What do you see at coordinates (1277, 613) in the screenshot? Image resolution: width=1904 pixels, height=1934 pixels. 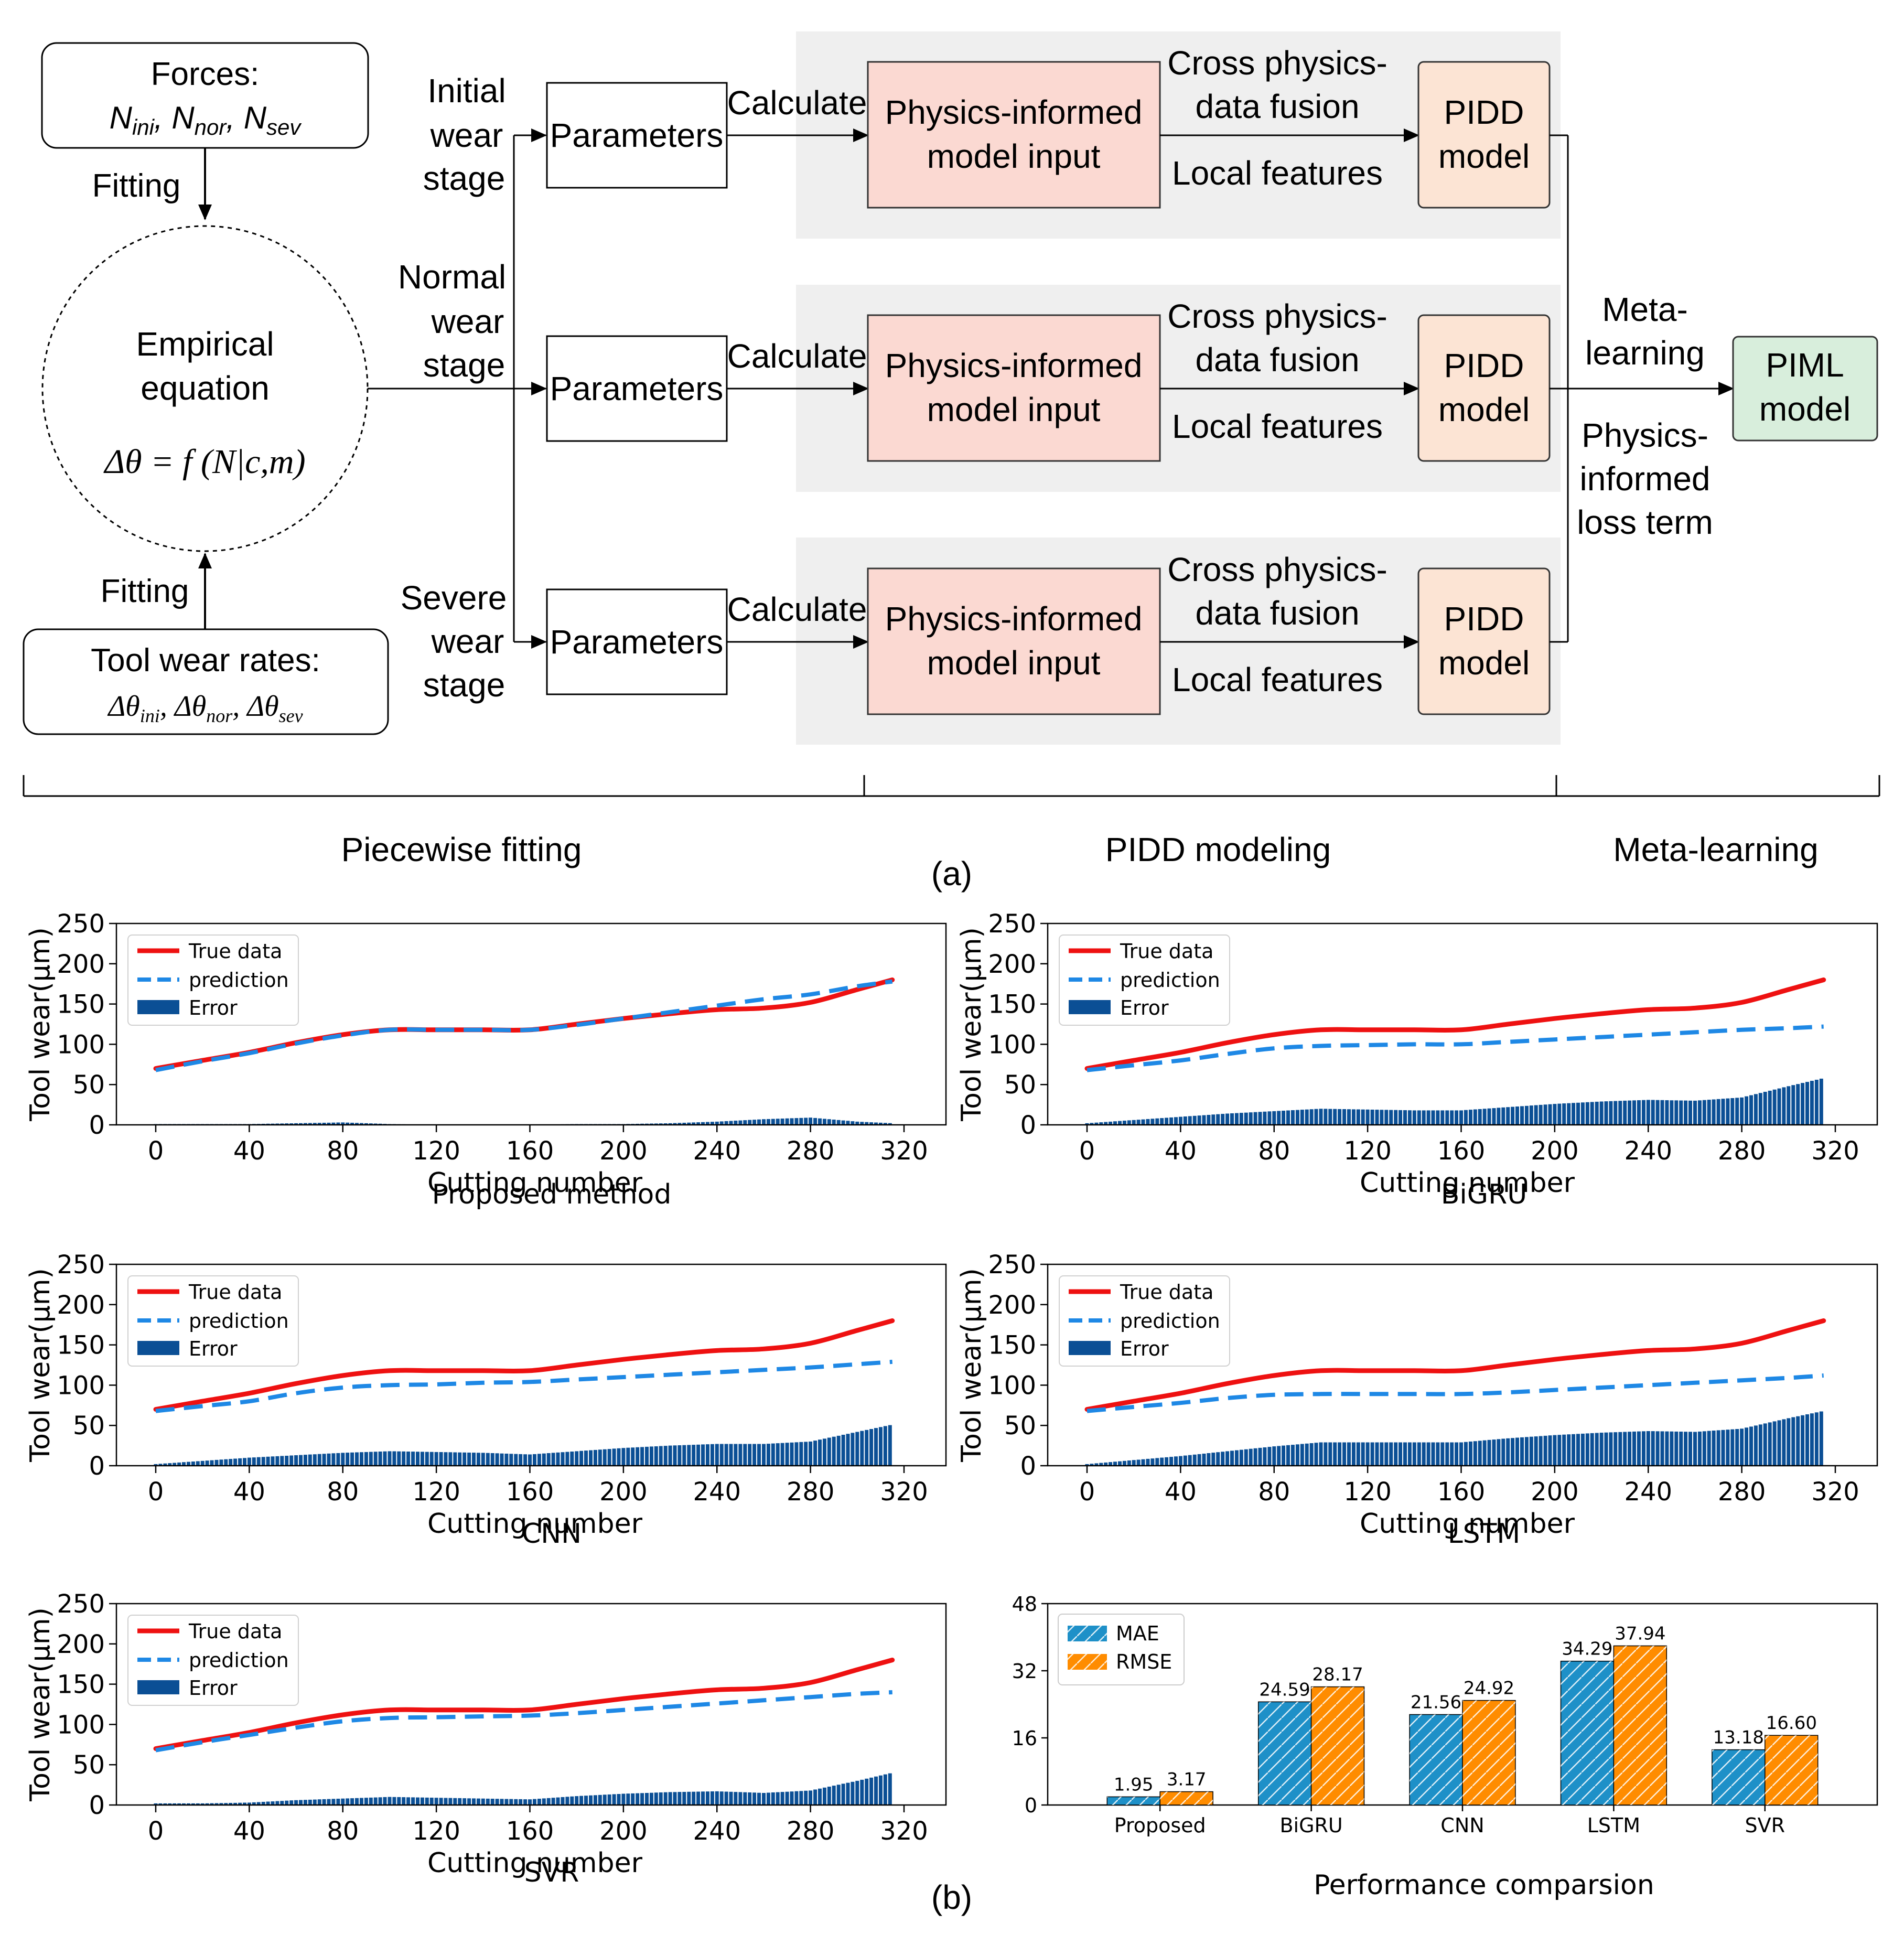 I see `fusion-line2: data fusion` at bounding box center [1277, 613].